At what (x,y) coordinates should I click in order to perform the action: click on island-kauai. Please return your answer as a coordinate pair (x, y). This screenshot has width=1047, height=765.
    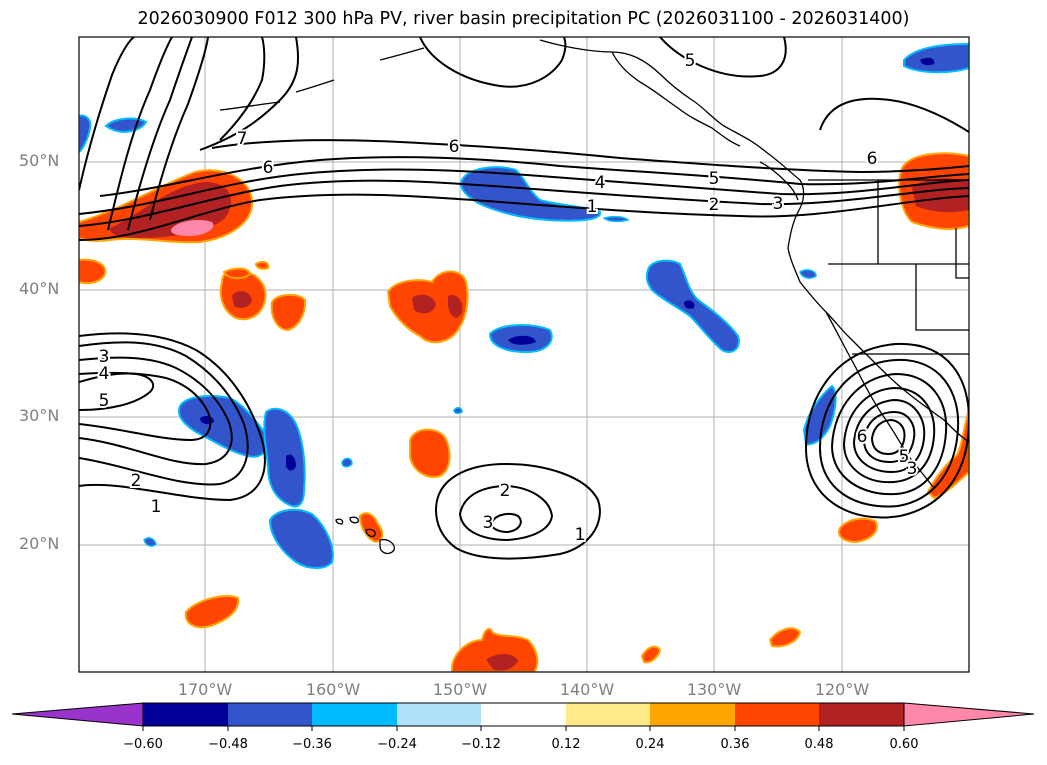
    Looking at the image, I should click on (339, 521).